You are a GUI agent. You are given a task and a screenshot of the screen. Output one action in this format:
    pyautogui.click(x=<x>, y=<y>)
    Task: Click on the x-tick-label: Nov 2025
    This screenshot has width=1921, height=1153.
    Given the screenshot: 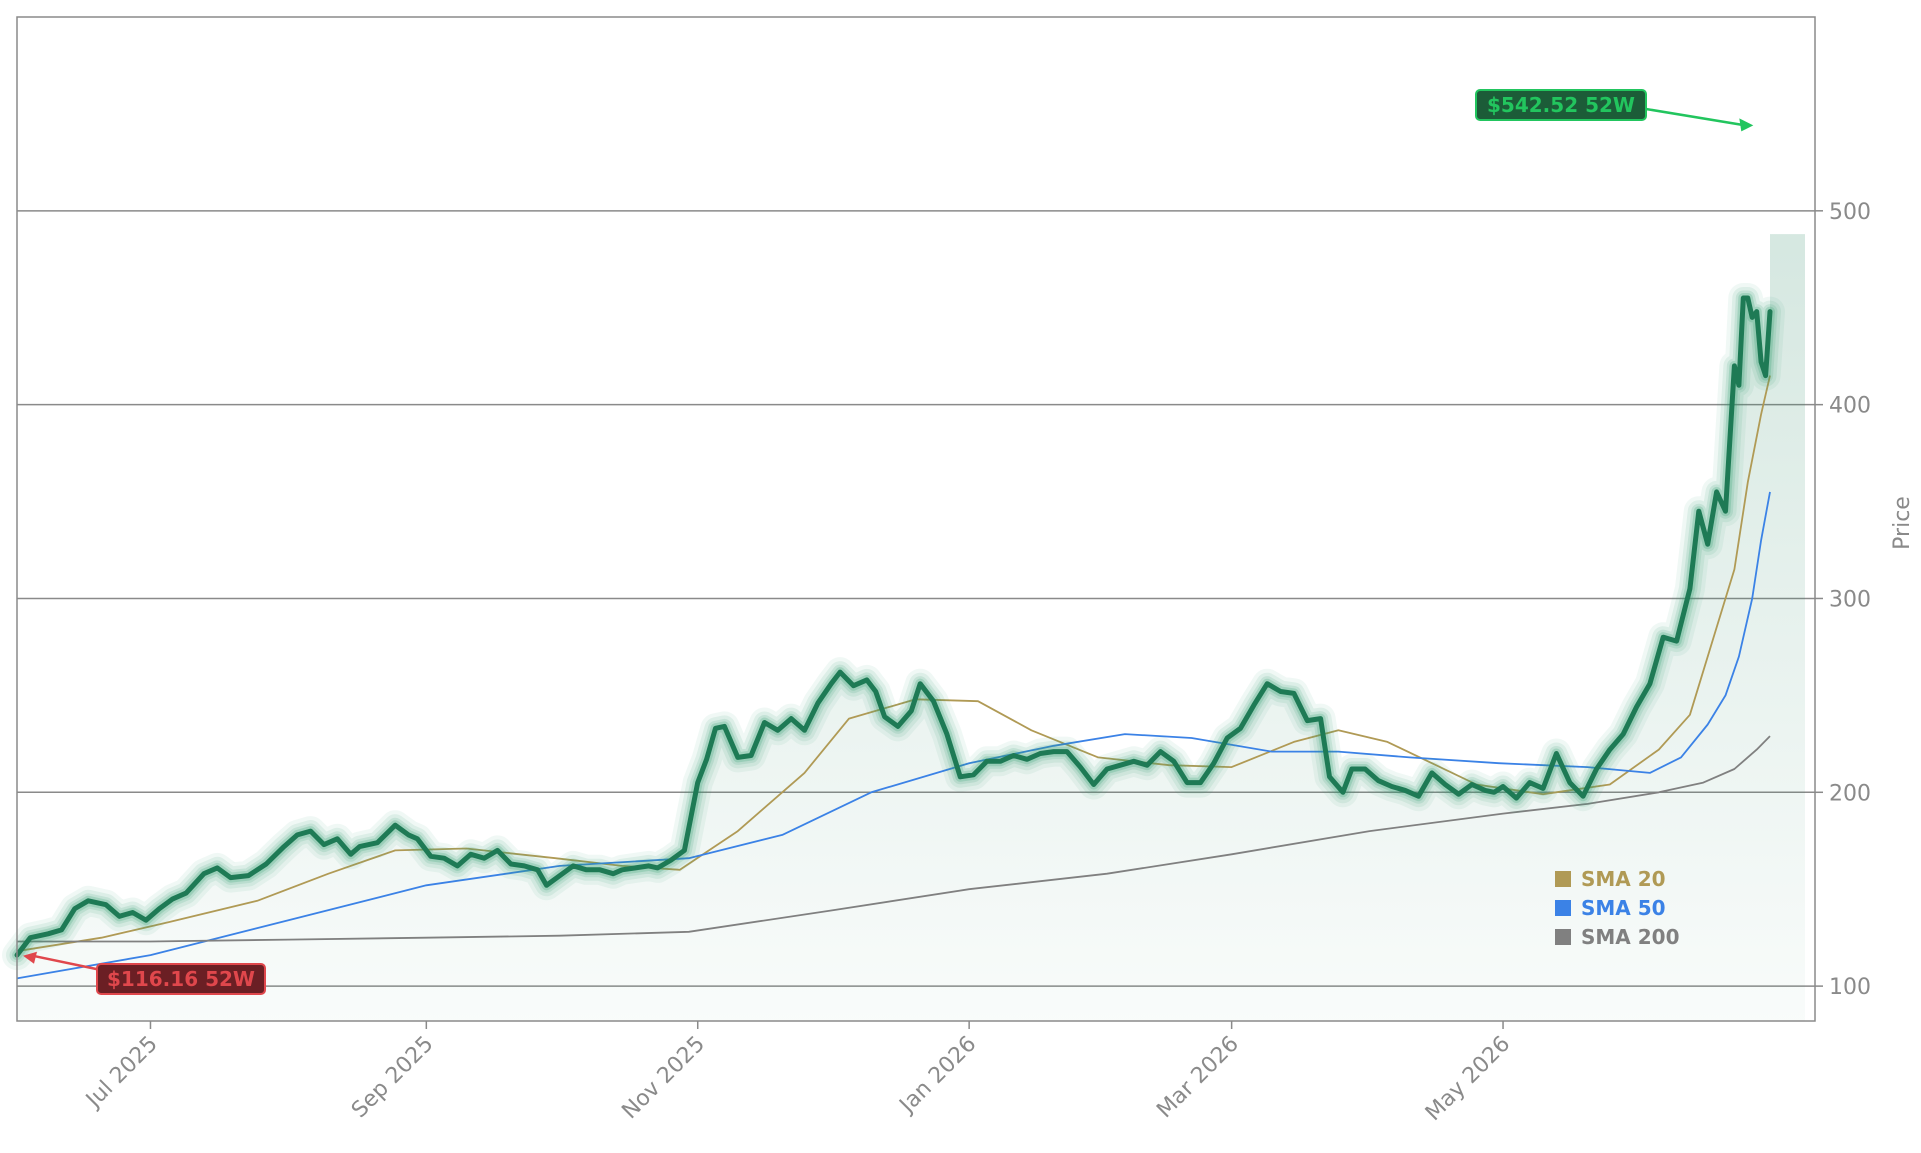 What is the action you would take?
    pyautogui.click(x=663, y=1078)
    